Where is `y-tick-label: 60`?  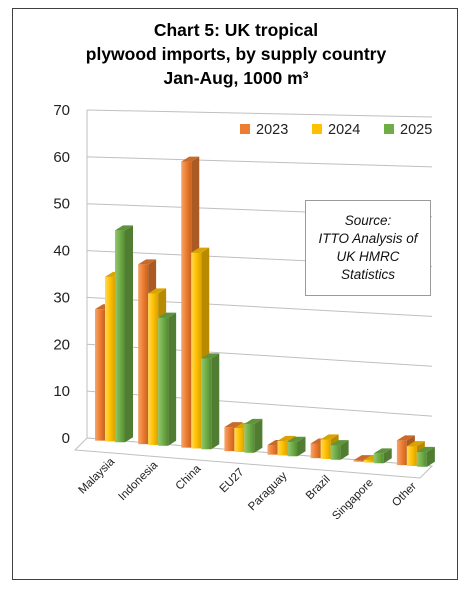
y-tick-label: 60 is located at coordinates (61, 157).